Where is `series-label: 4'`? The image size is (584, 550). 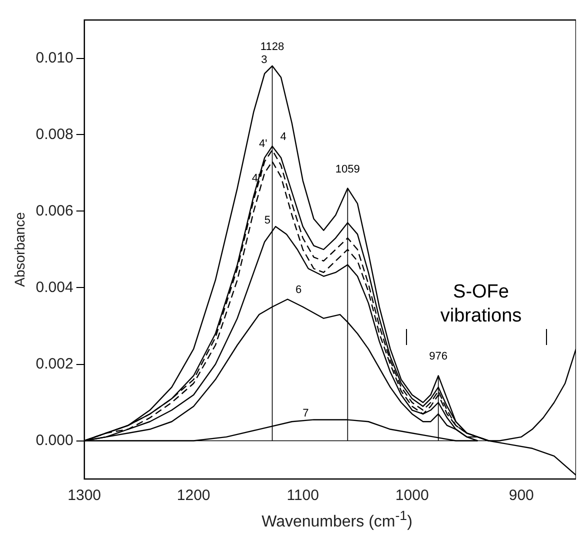 series-label: 4' is located at coordinates (263, 144).